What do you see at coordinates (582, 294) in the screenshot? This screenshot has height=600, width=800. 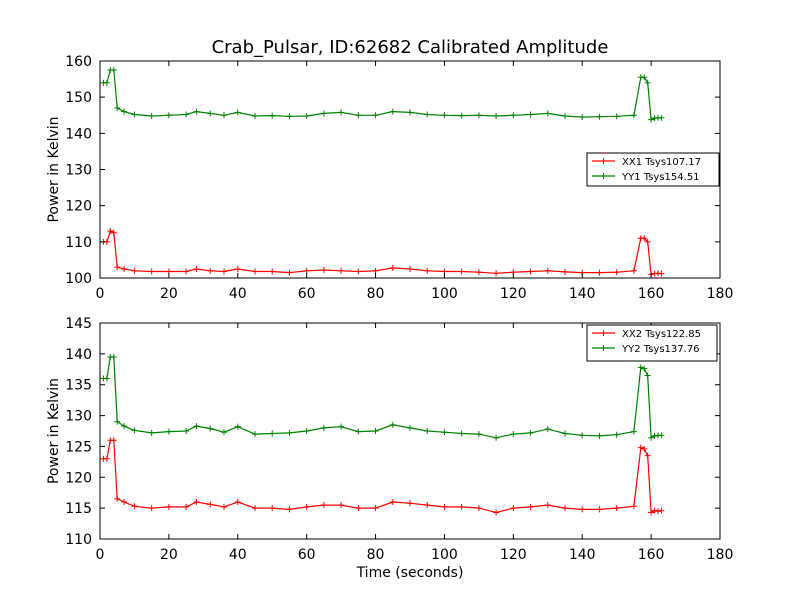 I see `x-tick-label: 140` at bounding box center [582, 294].